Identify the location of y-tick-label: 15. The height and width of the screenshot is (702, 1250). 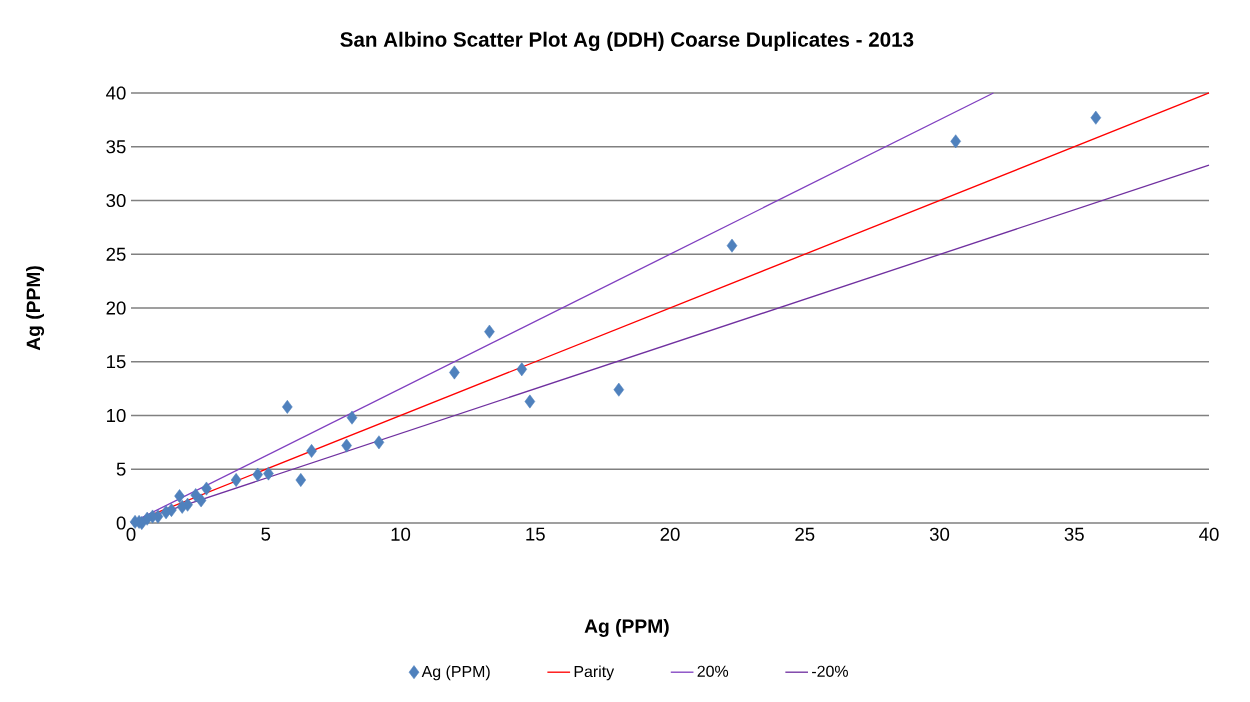
(116, 362).